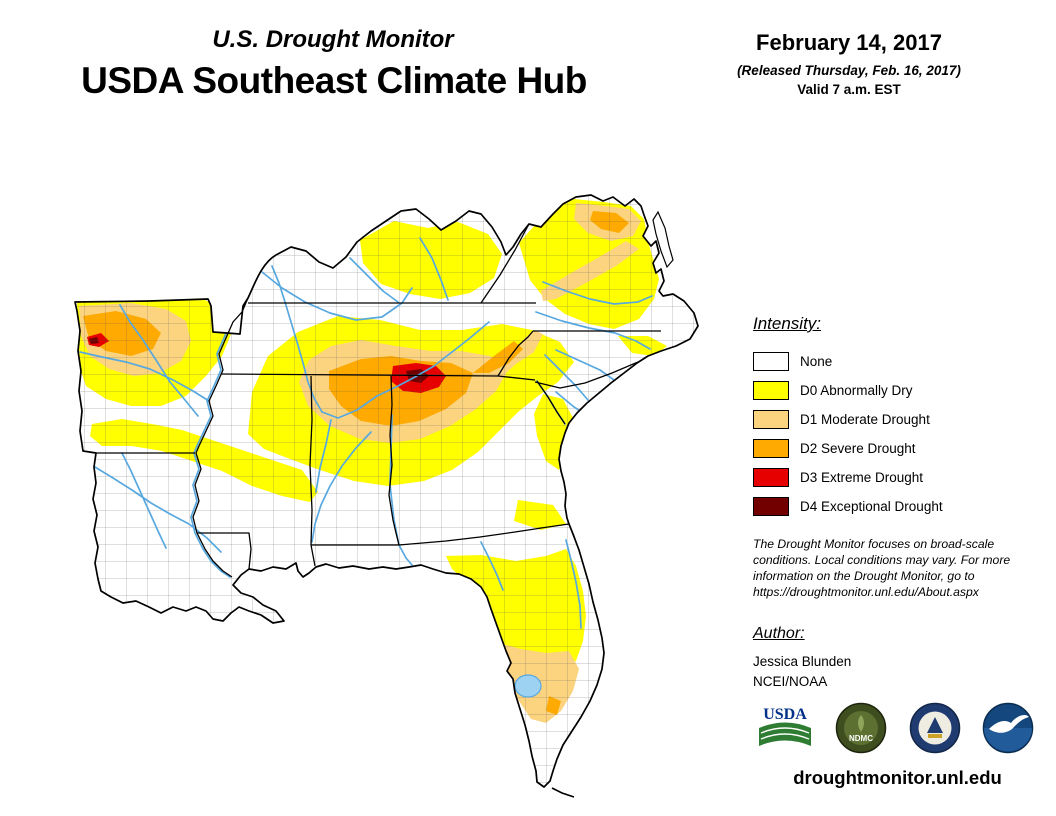 The height and width of the screenshot is (816, 1056). I want to click on logo-row: USDA NDMC, so click(895, 730).